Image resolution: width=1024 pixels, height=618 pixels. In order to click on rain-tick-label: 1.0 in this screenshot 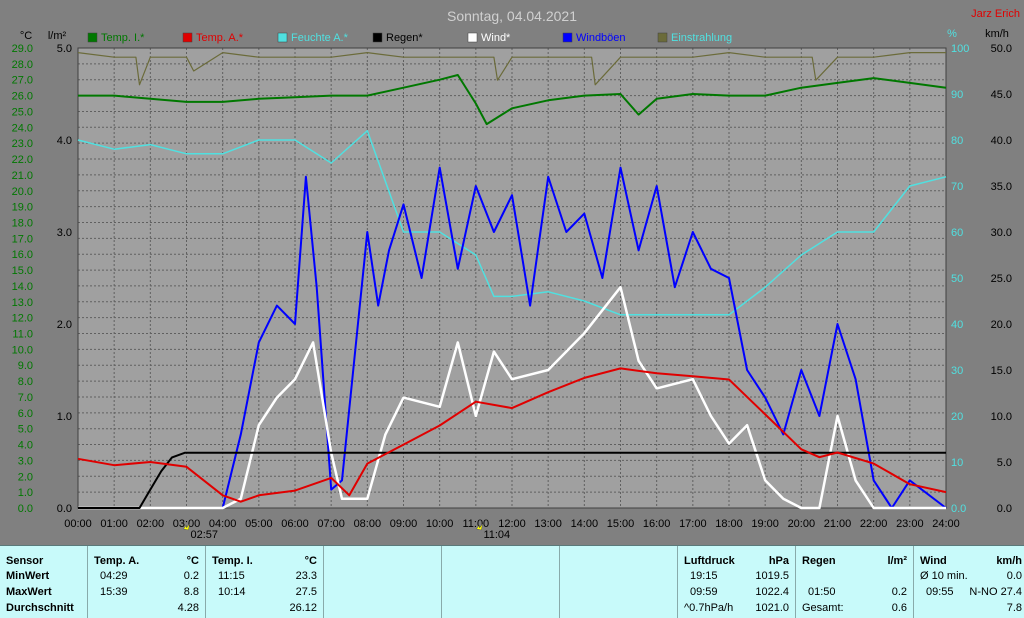, I will do `click(64, 417)`.